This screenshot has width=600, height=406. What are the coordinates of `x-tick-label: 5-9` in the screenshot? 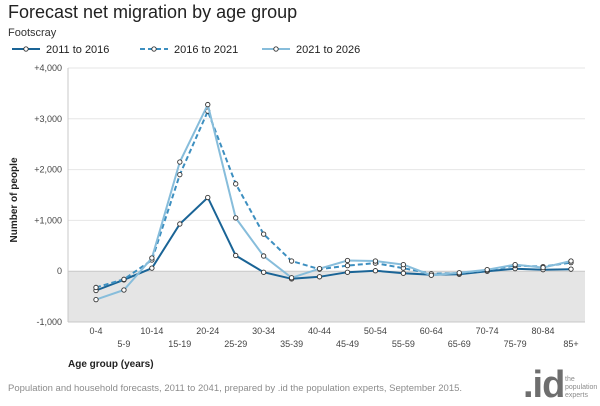 It's located at (123, 344).